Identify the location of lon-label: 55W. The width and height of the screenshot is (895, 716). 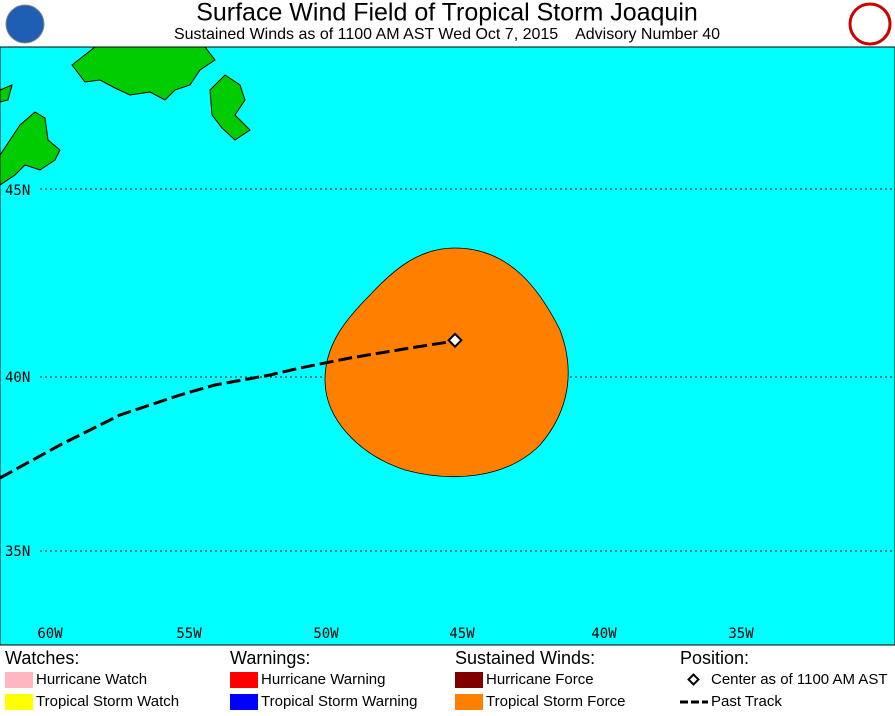
(189, 634).